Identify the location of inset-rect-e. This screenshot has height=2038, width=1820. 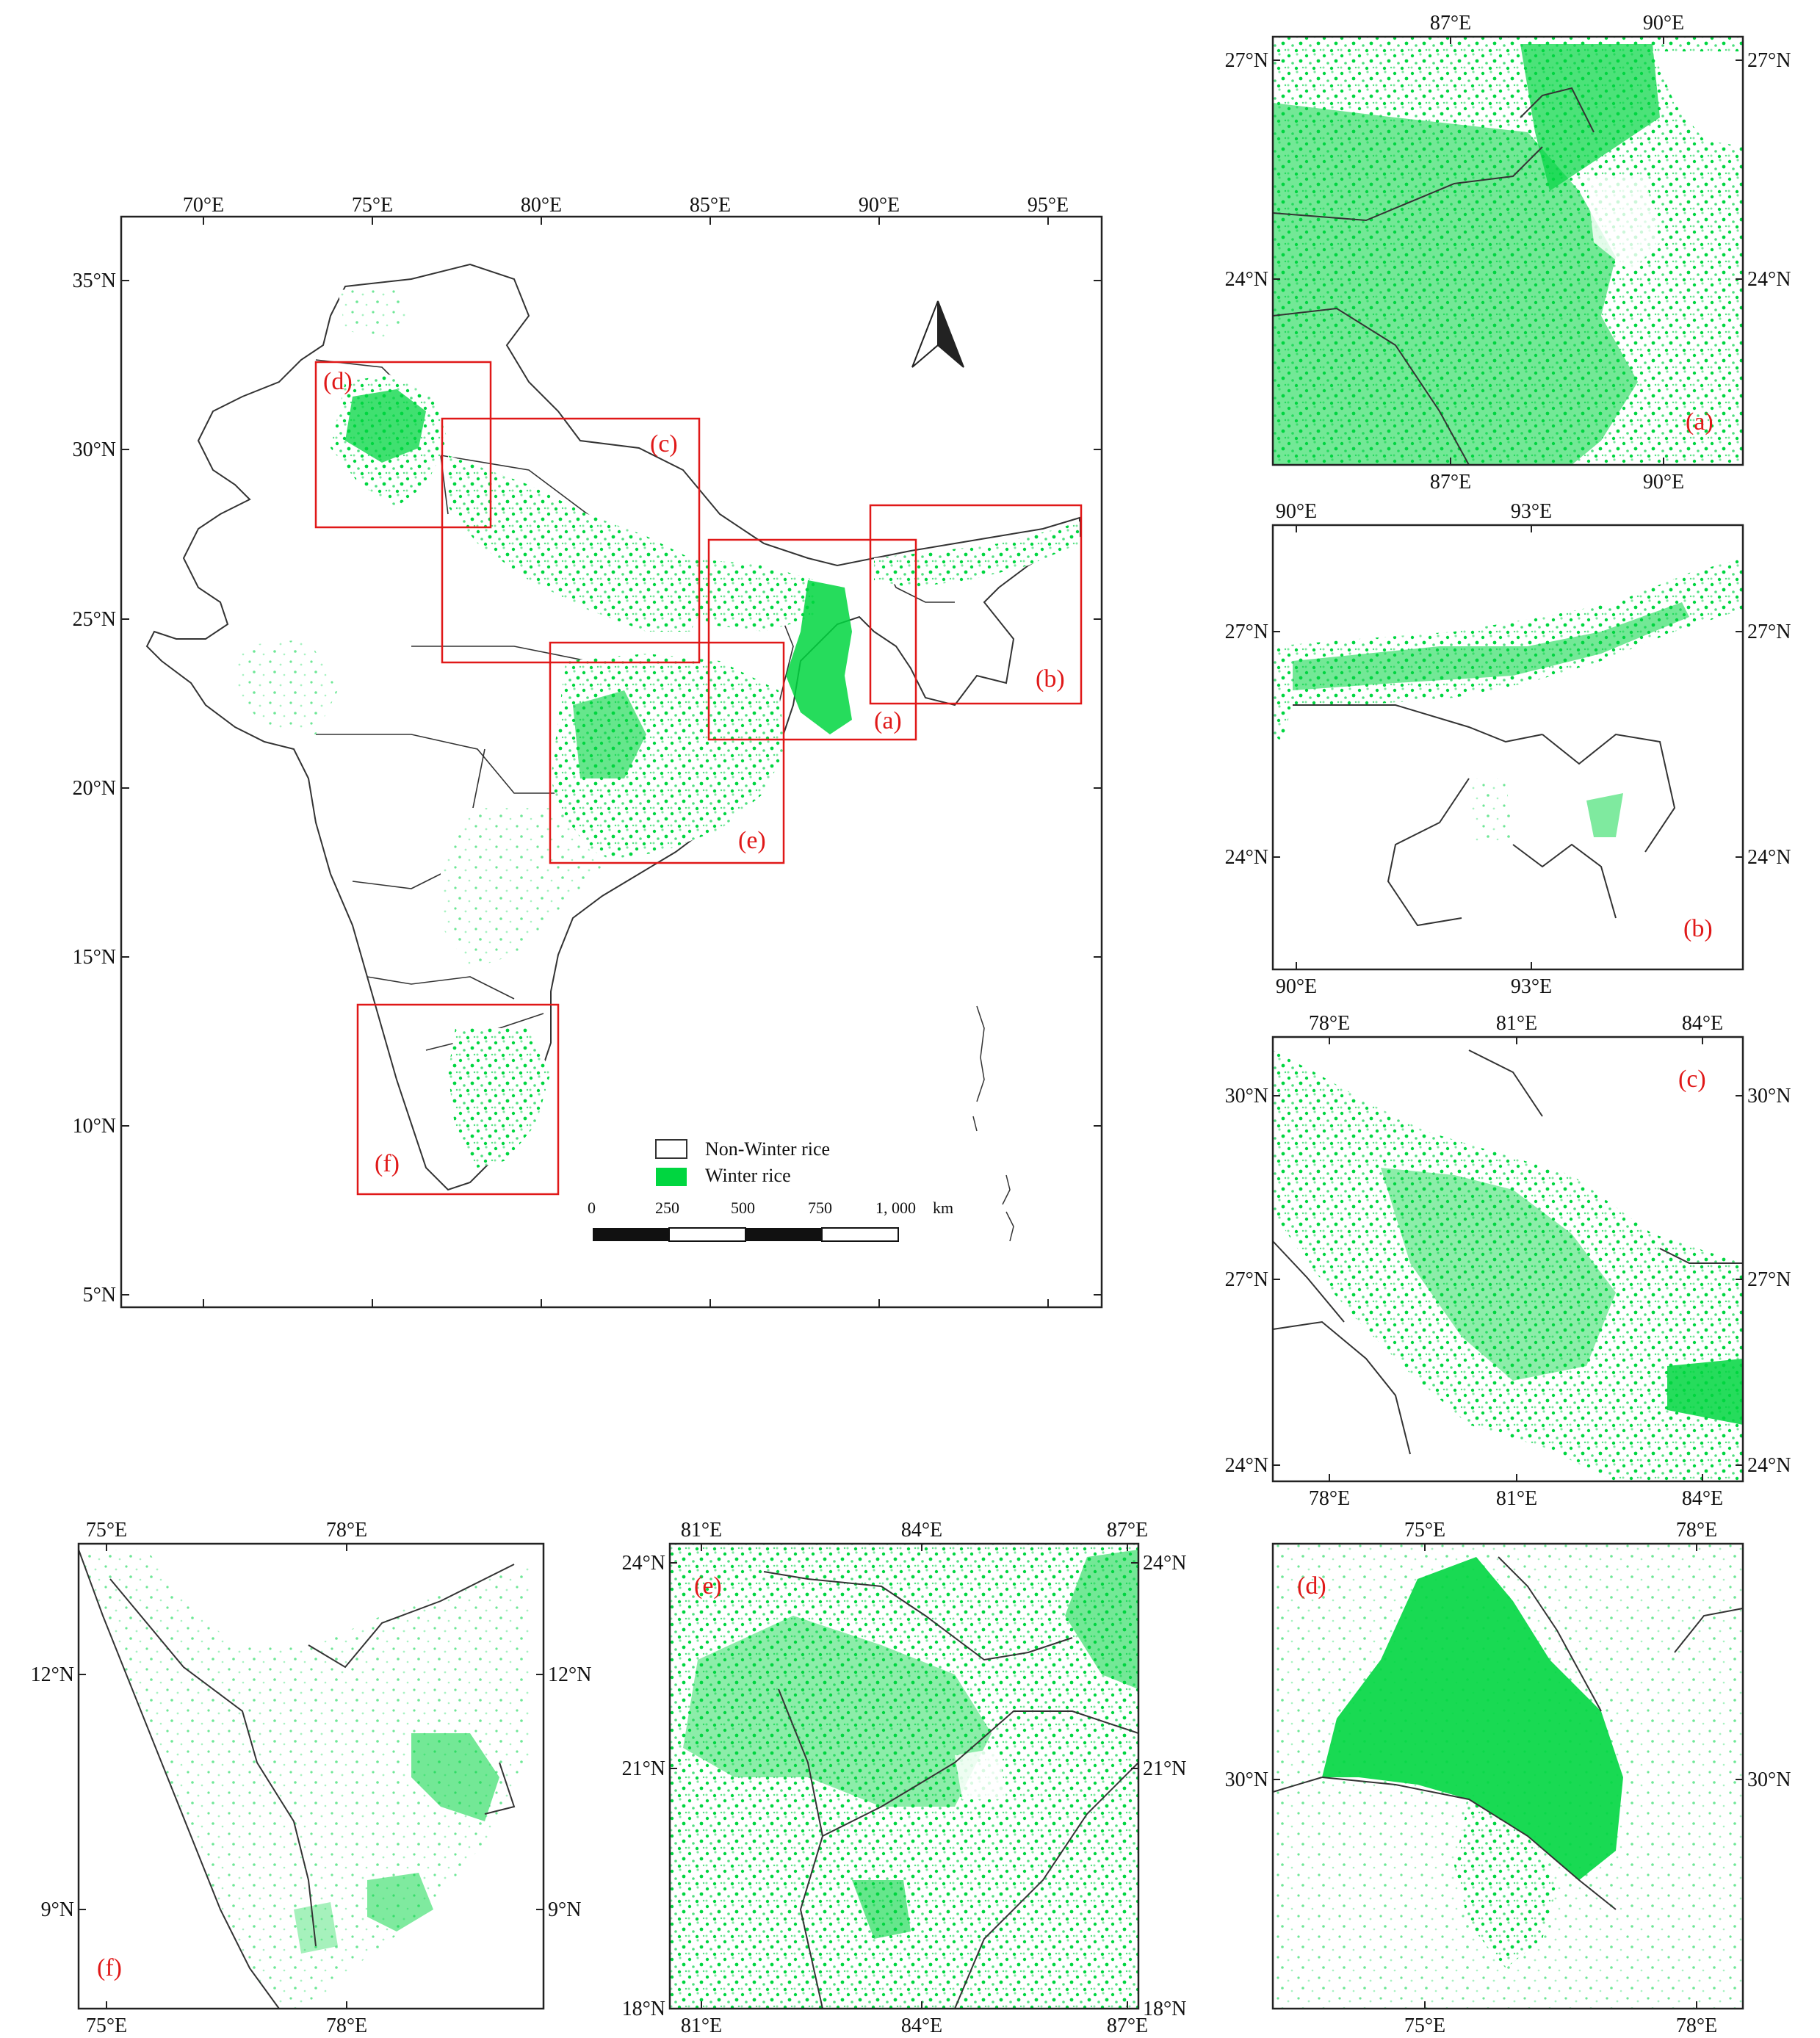
(667, 752).